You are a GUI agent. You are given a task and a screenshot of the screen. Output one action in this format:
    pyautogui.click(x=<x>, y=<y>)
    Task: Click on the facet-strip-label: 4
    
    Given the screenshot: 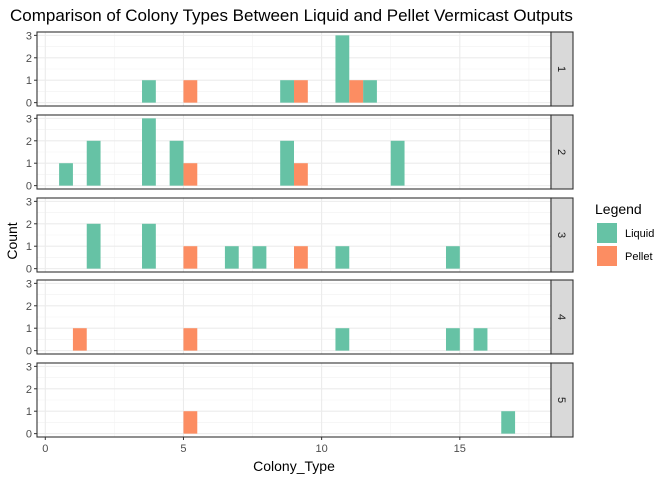 What is the action you would take?
    pyautogui.click(x=561, y=317)
    